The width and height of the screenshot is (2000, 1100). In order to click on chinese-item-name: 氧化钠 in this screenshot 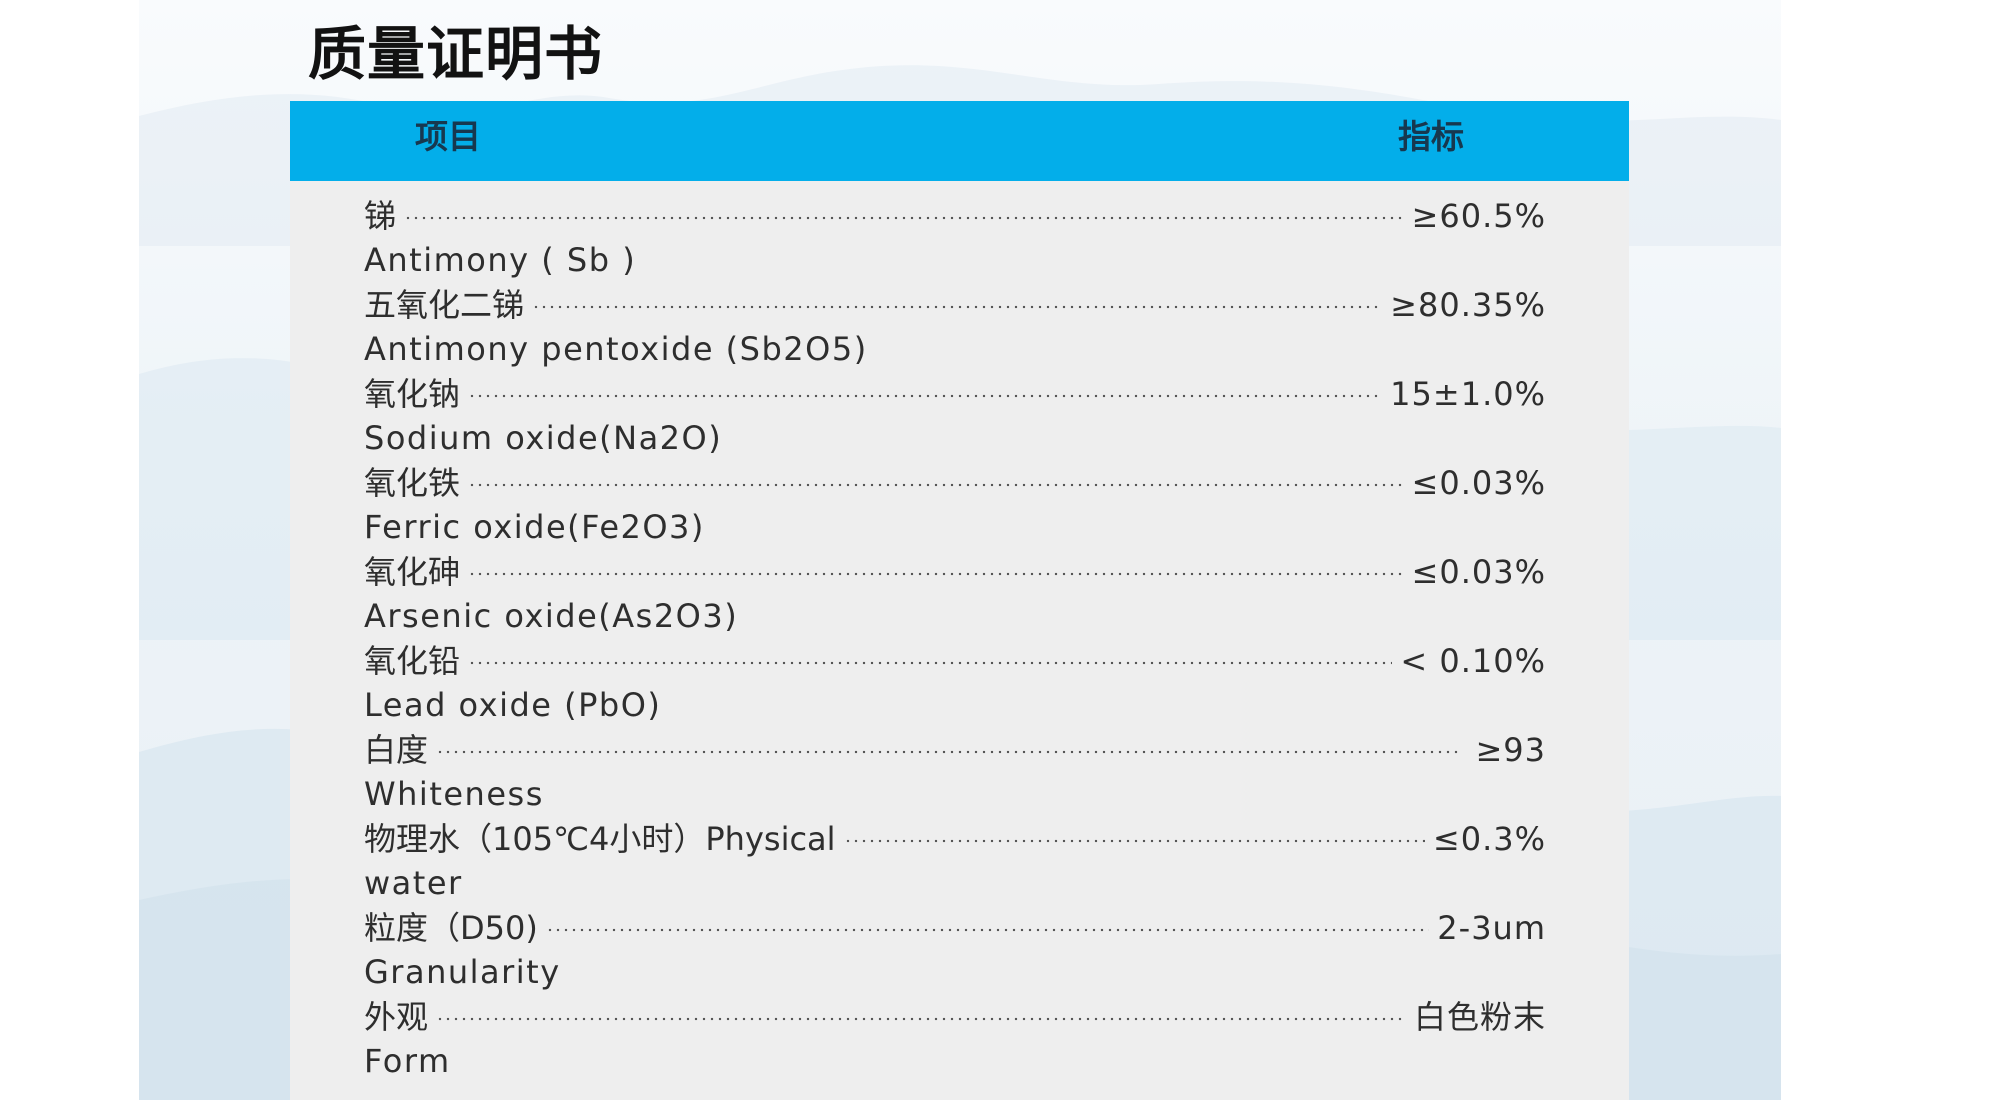, I will do `click(412, 394)`.